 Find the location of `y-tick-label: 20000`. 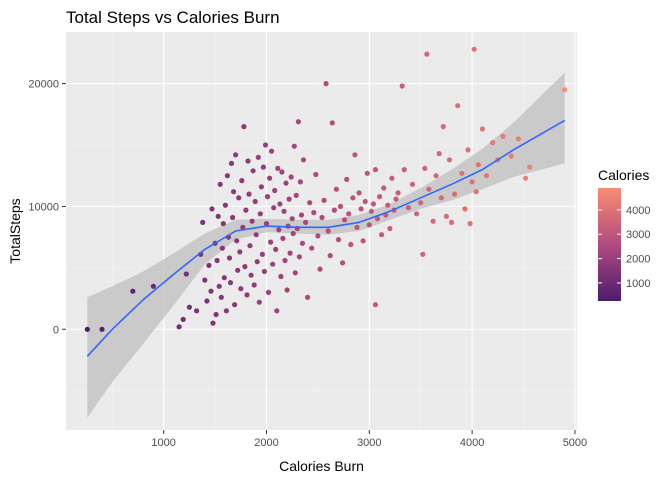

y-tick-label: 20000 is located at coordinates (43, 85).